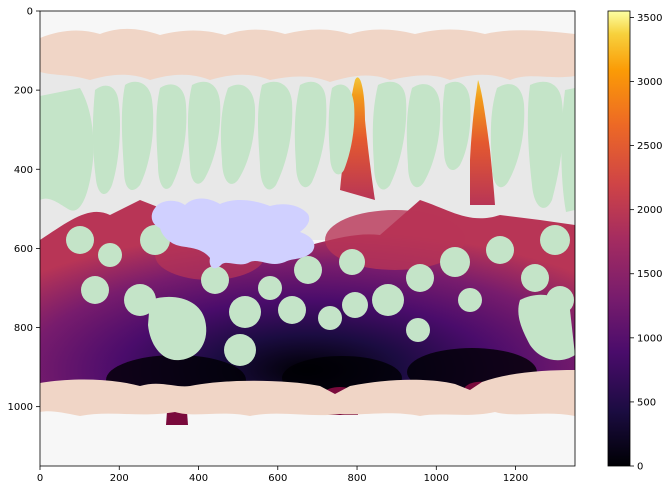 The width and height of the screenshot is (670, 492). What do you see at coordinates (23, 328) in the screenshot?
I see `y-tick-label: 800` at bounding box center [23, 328].